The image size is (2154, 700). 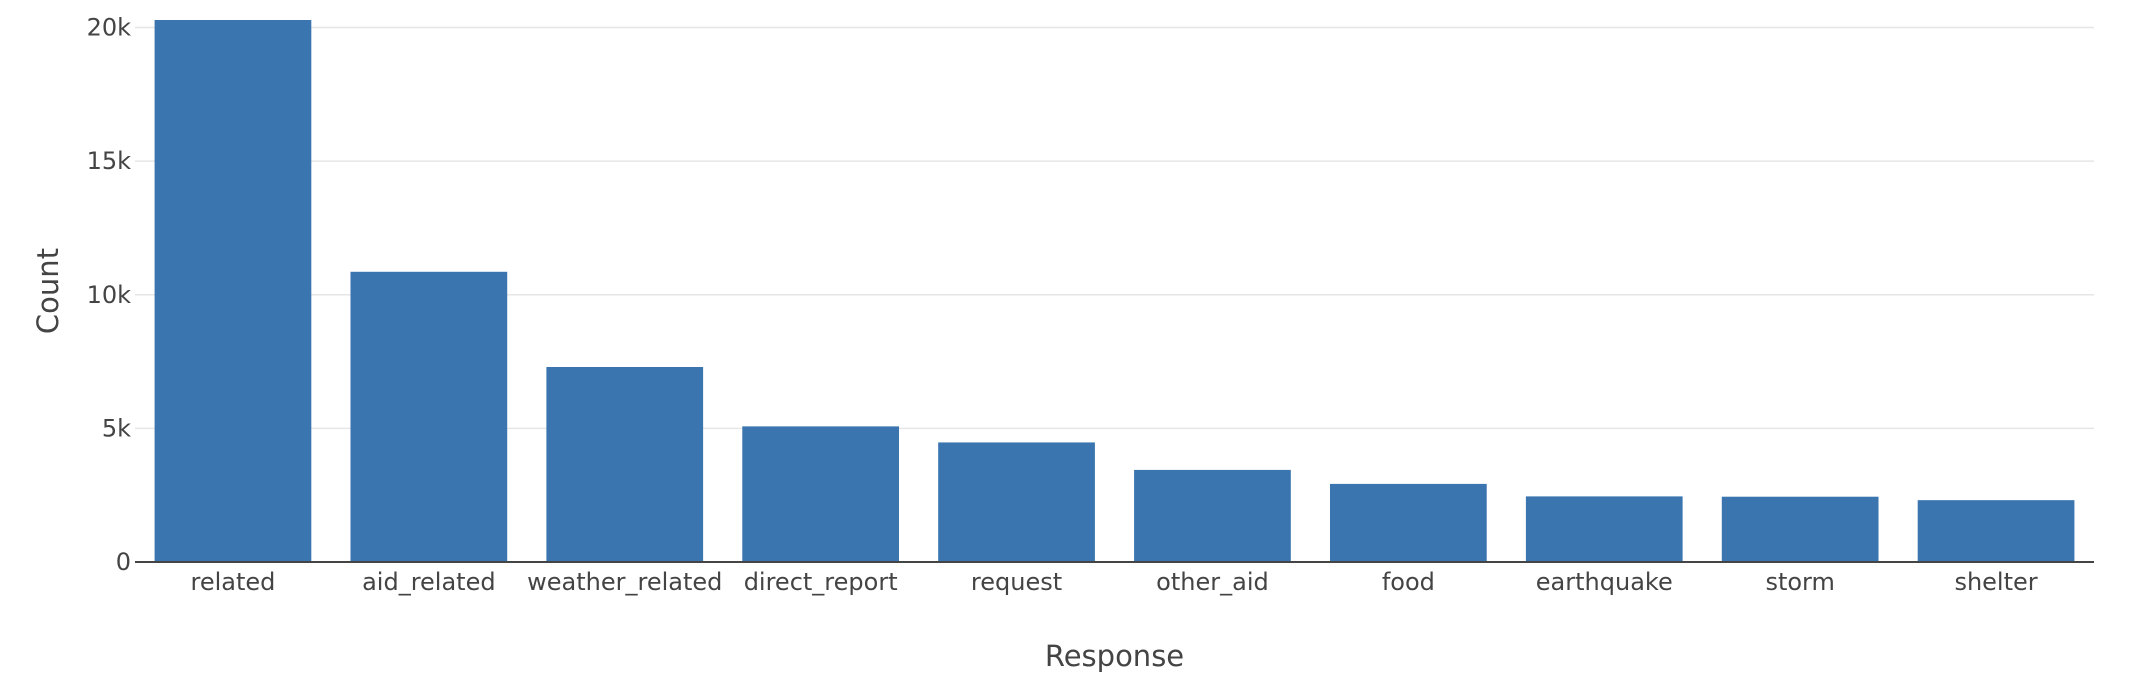 What do you see at coordinates (233, 291) in the screenshot?
I see `bar-related` at bounding box center [233, 291].